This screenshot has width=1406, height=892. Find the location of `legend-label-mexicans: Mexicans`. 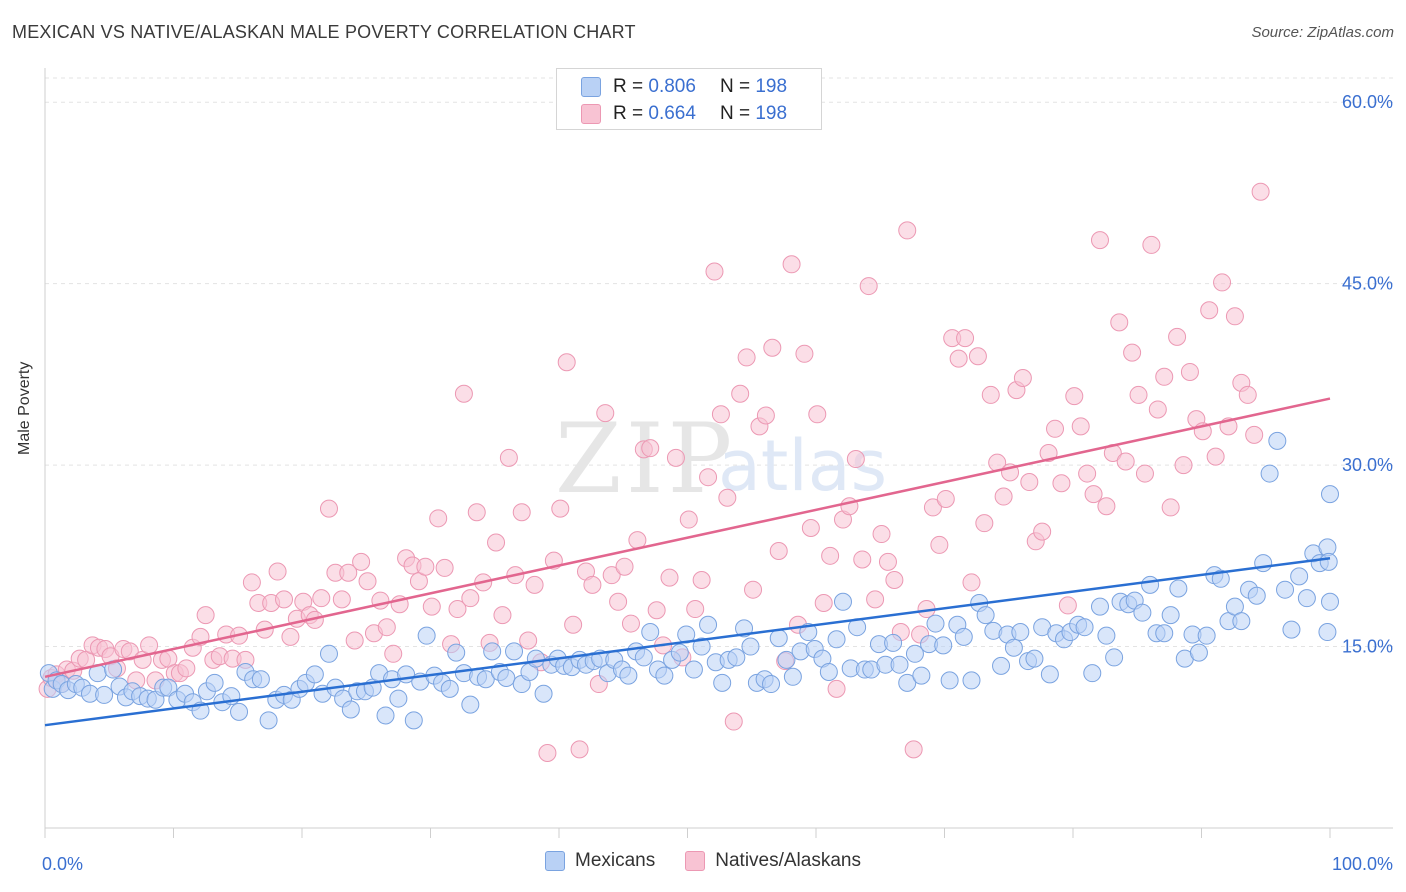

legend-label-mexicans: Mexicans is located at coordinates (615, 860).